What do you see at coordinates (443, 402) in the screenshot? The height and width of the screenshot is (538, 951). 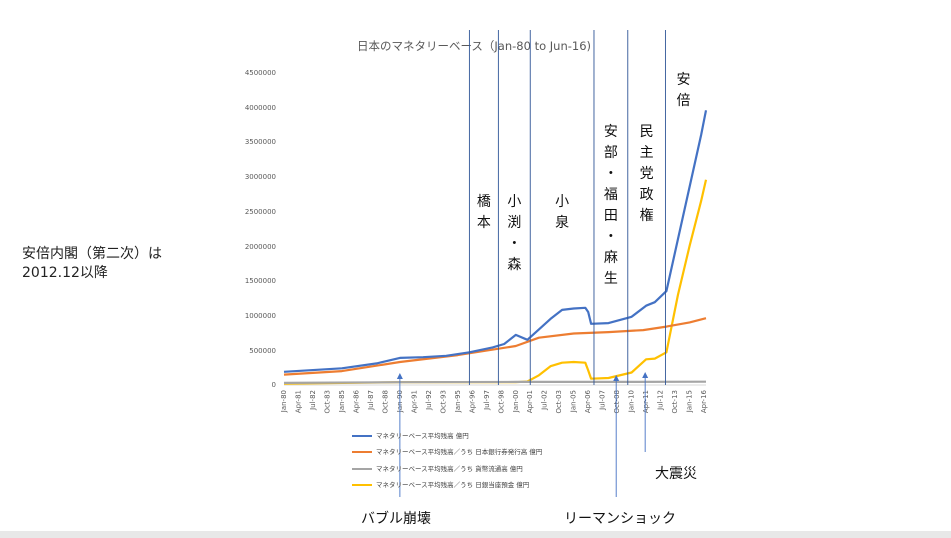 I see `x-tick-label: Oct-93` at bounding box center [443, 402].